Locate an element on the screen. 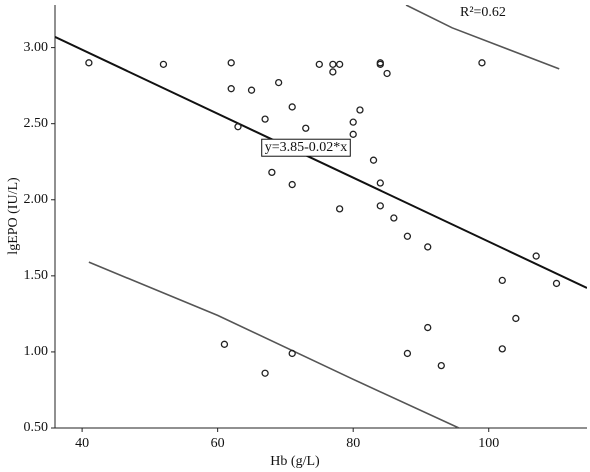  x-tick-label: 60 is located at coordinates (218, 443).